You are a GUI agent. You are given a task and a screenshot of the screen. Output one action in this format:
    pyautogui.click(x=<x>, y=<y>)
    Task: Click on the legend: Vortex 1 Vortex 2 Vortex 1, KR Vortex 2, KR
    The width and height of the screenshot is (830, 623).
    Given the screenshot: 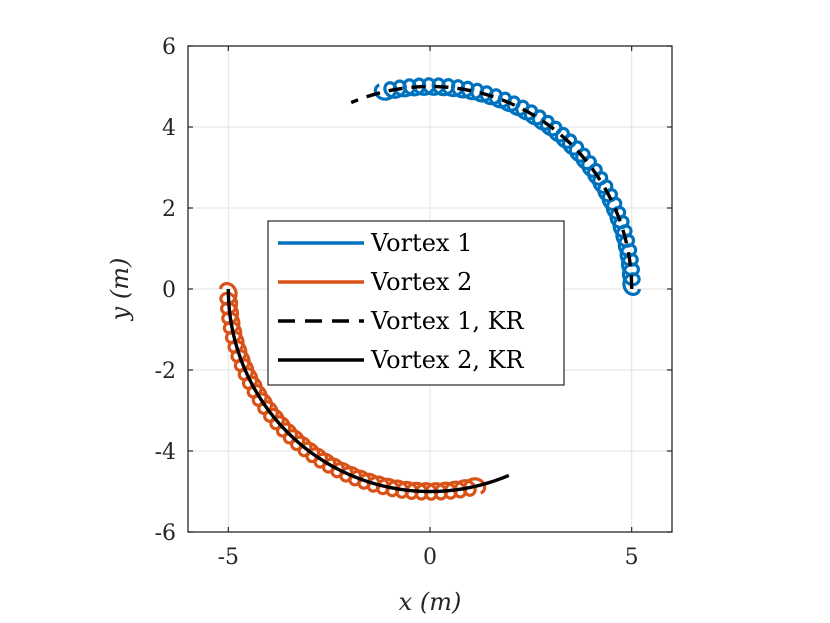 What is the action you would take?
    pyautogui.click(x=416, y=303)
    